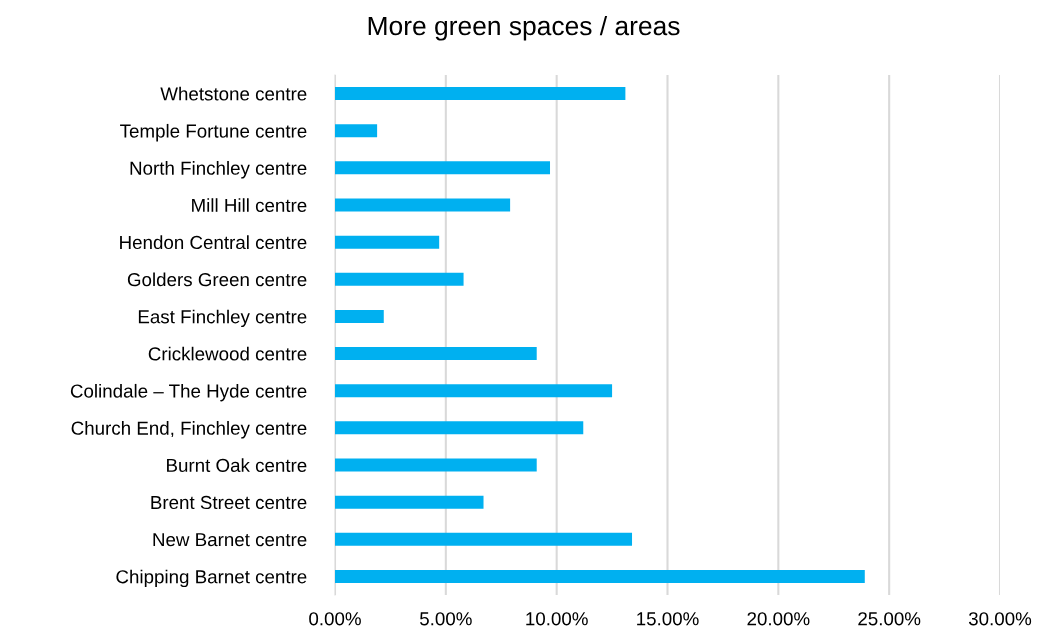  I want to click on chart-title: More green spaces / areas, so click(524, 28).